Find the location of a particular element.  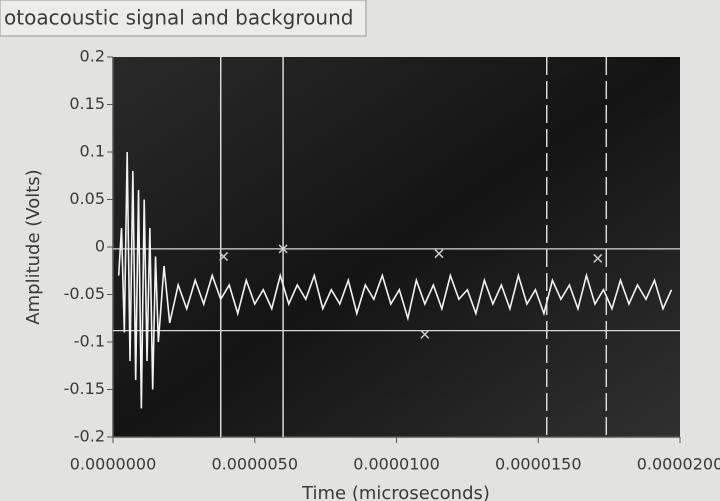

y-tick-label: -0.05 is located at coordinates (84, 293).